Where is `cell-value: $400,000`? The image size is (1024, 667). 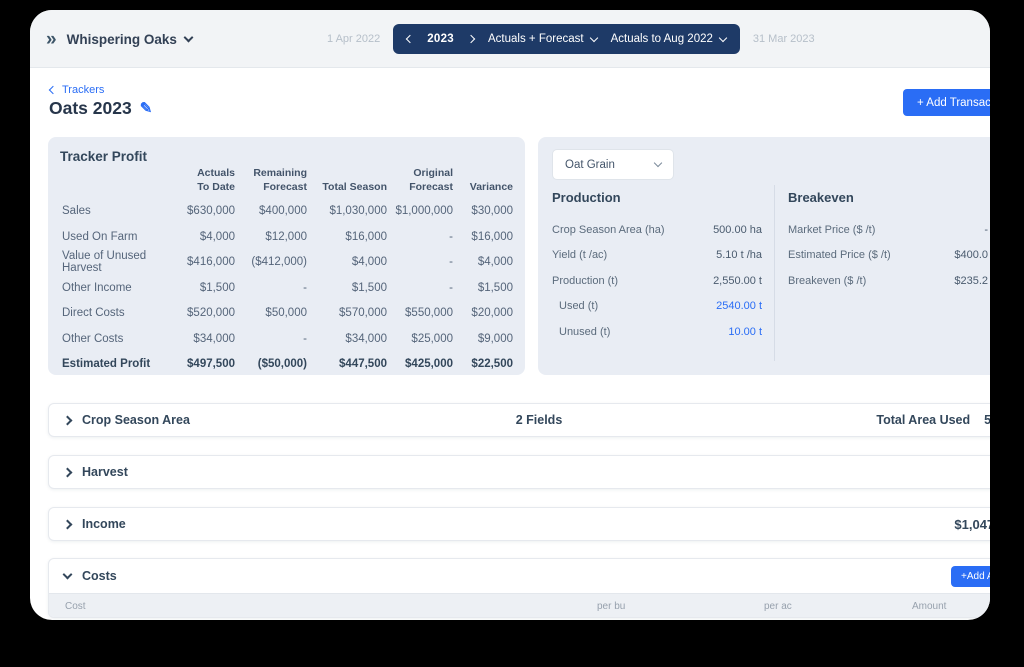 cell-value: $400,000 is located at coordinates (283, 211).